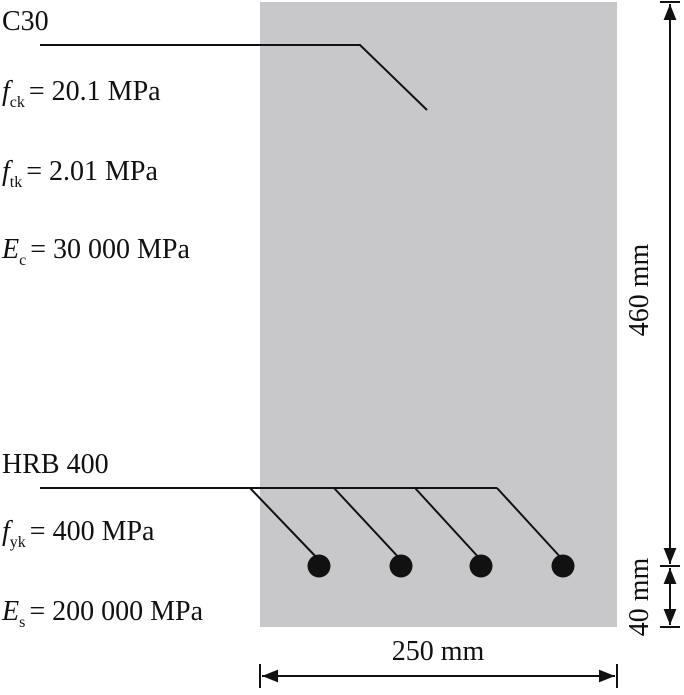 The image size is (684, 695). What do you see at coordinates (438, 651) in the screenshot?
I see `width-label: 250 mm` at bounding box center [438, 651].